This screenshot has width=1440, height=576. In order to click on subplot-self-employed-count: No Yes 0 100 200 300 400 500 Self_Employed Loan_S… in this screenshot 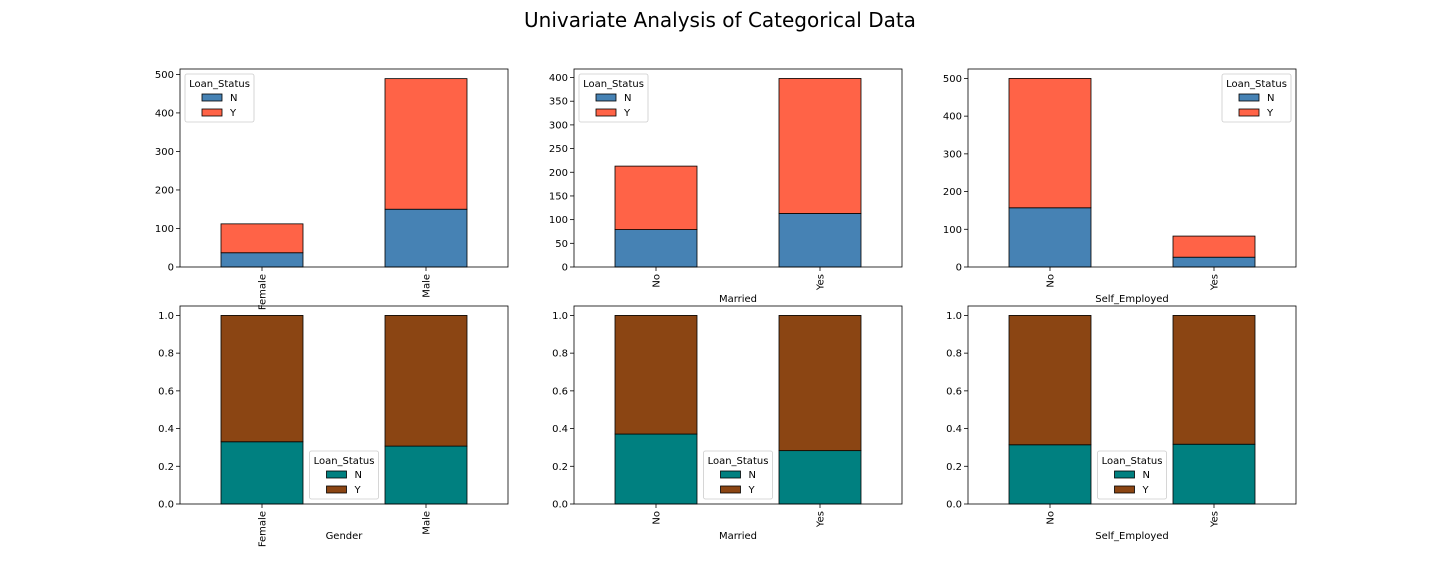, I will do `click(1120, 186)`.